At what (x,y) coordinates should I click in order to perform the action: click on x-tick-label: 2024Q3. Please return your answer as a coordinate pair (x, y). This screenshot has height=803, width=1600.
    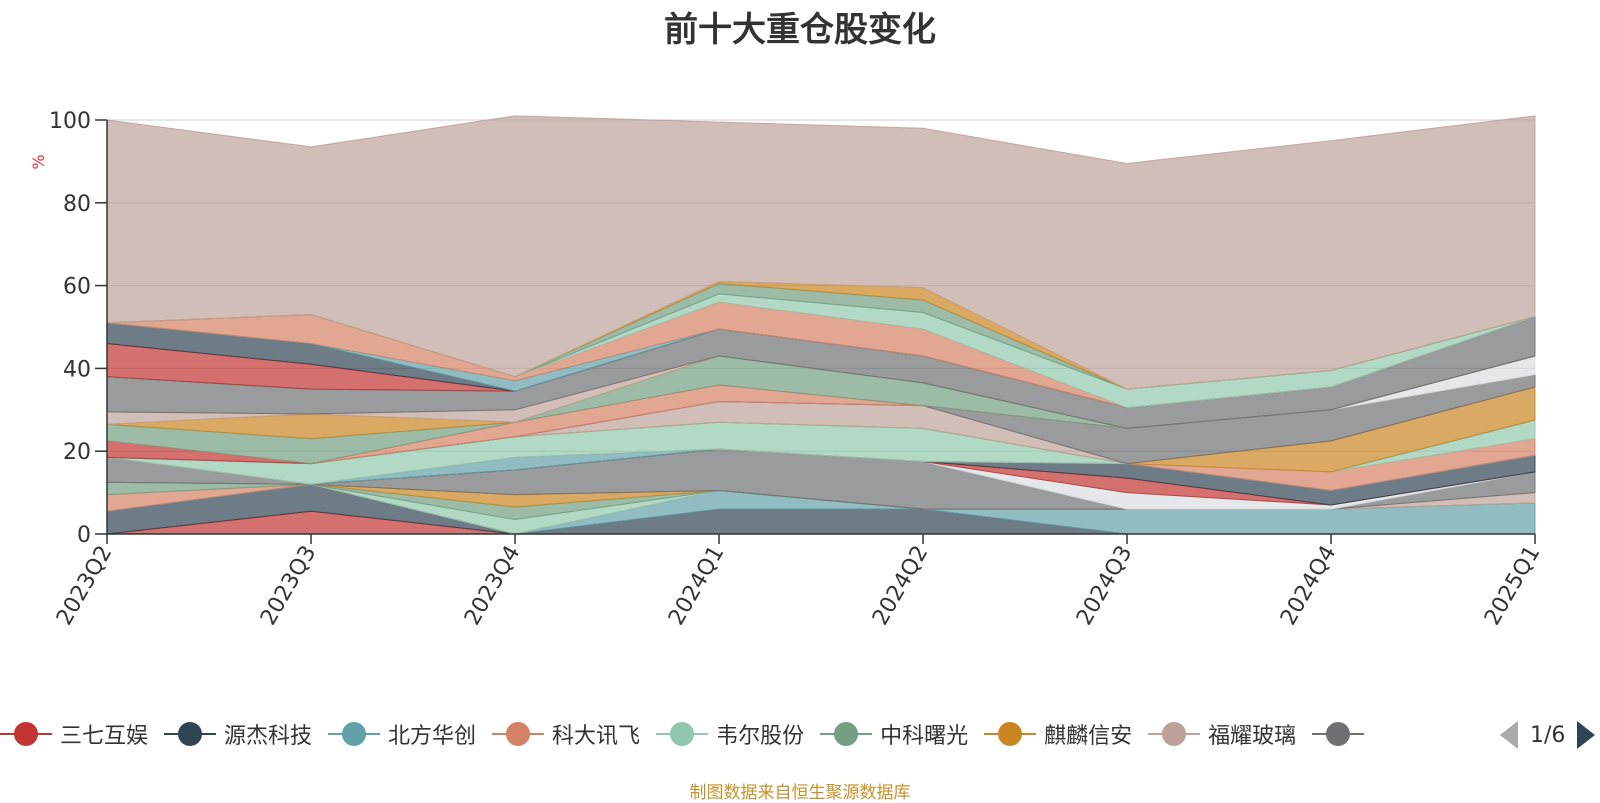
    Looking at the image, I should click on (1104, 586).